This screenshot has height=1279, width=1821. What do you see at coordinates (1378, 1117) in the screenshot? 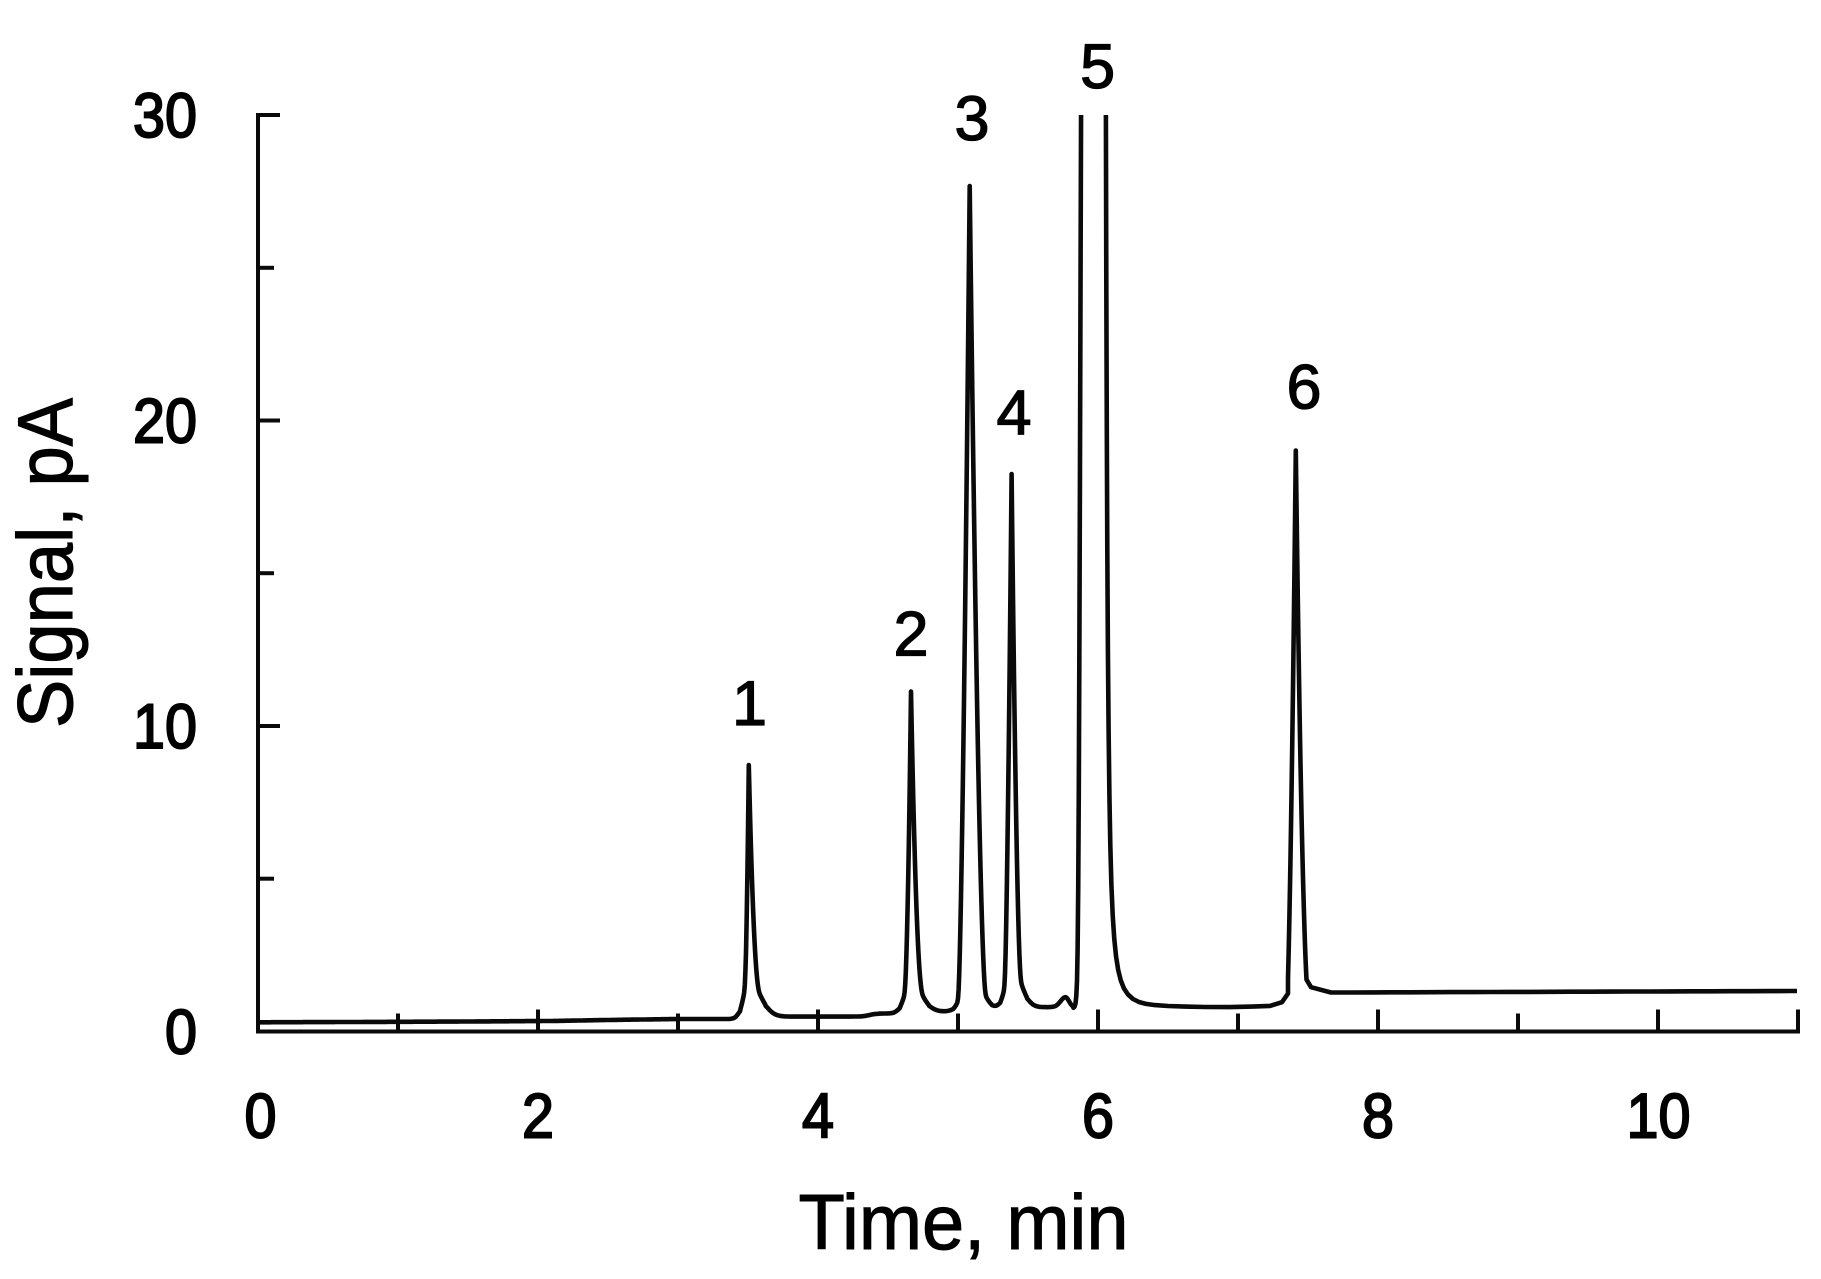
I see `svg-text: 8` at bounding box center [1378, 1117].